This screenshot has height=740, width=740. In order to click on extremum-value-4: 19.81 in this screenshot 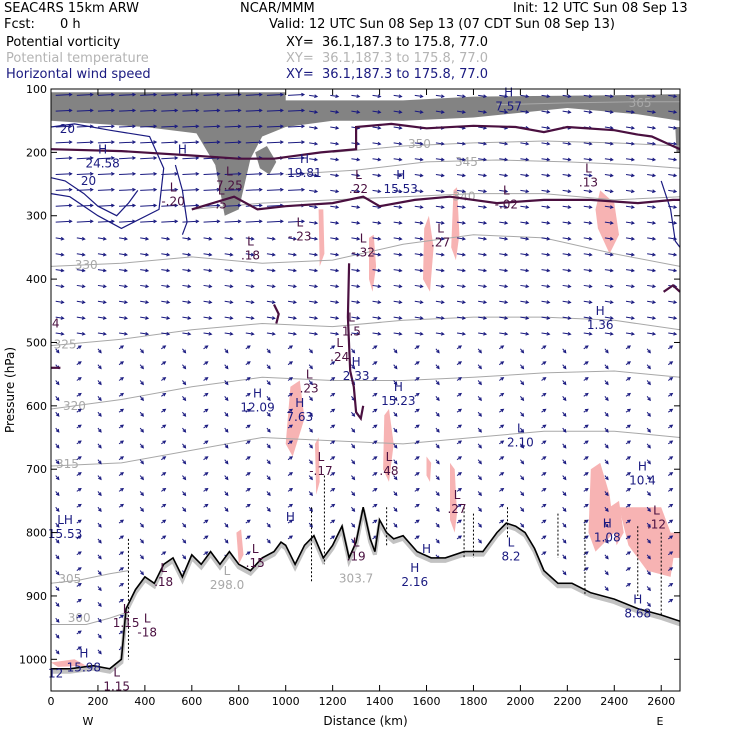, I will do `click(304, 173)`.